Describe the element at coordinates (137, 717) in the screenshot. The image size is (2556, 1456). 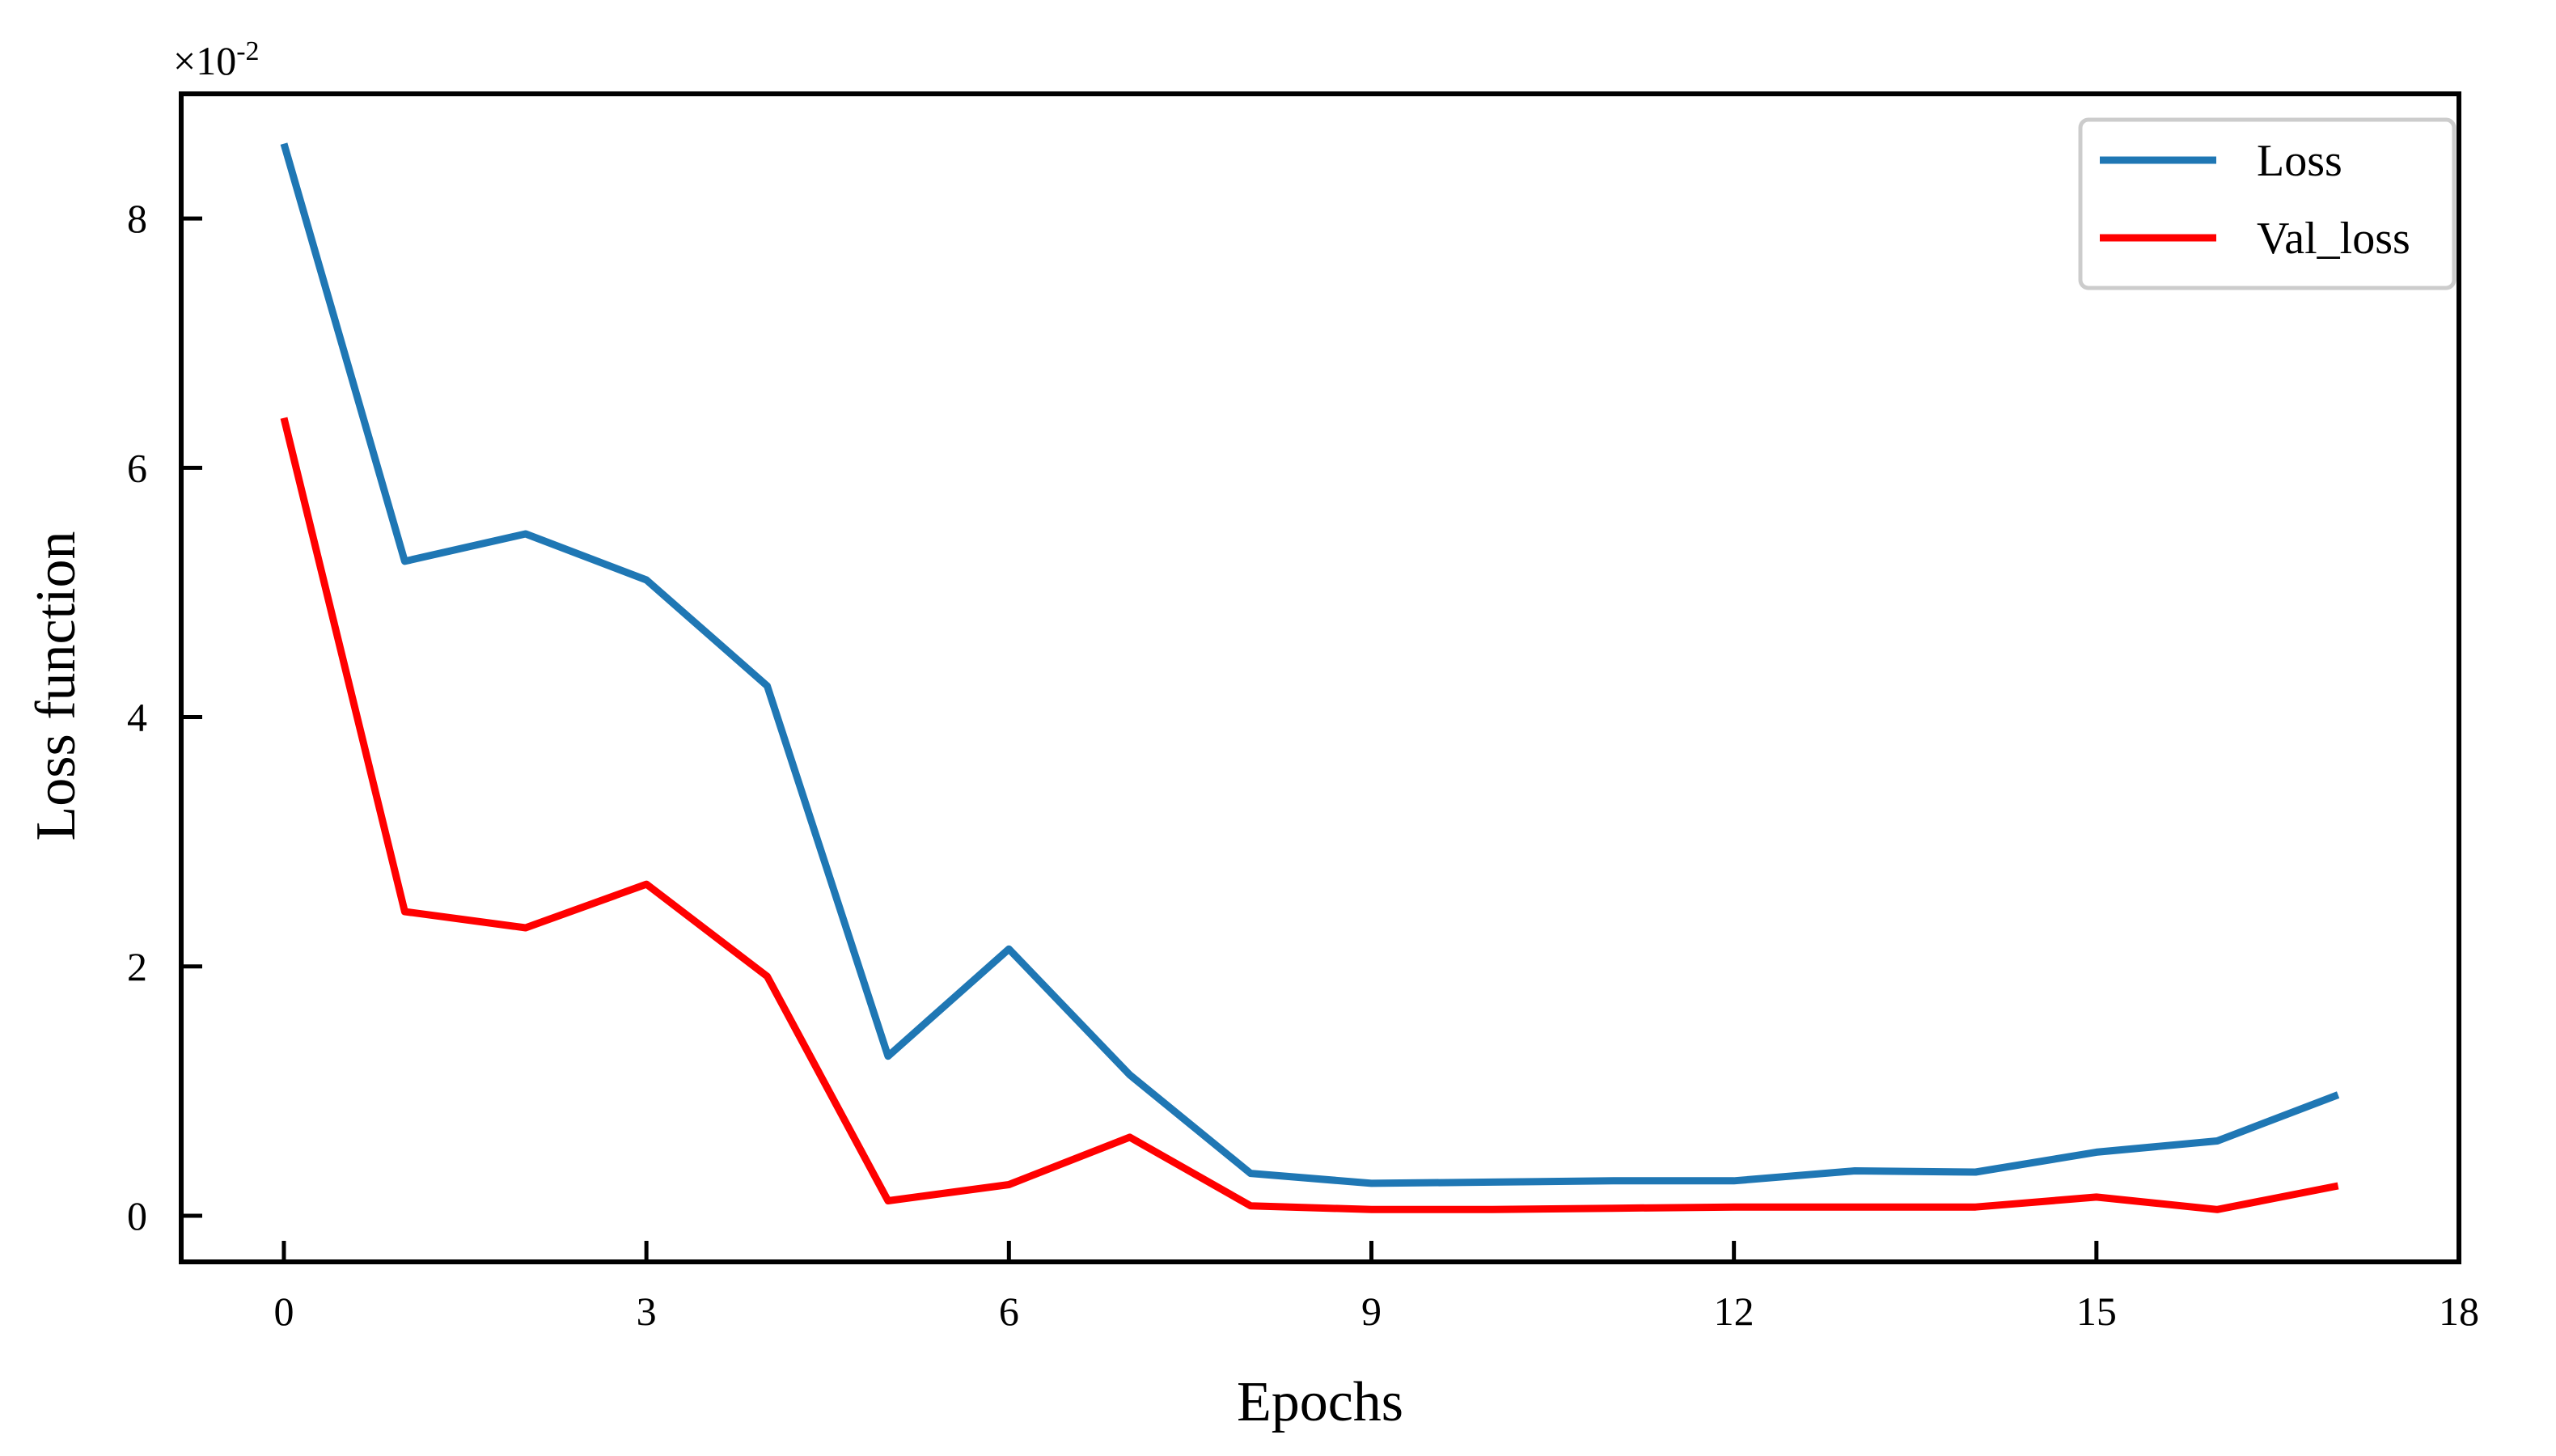
I see `y-tick-label: 4` at that location.